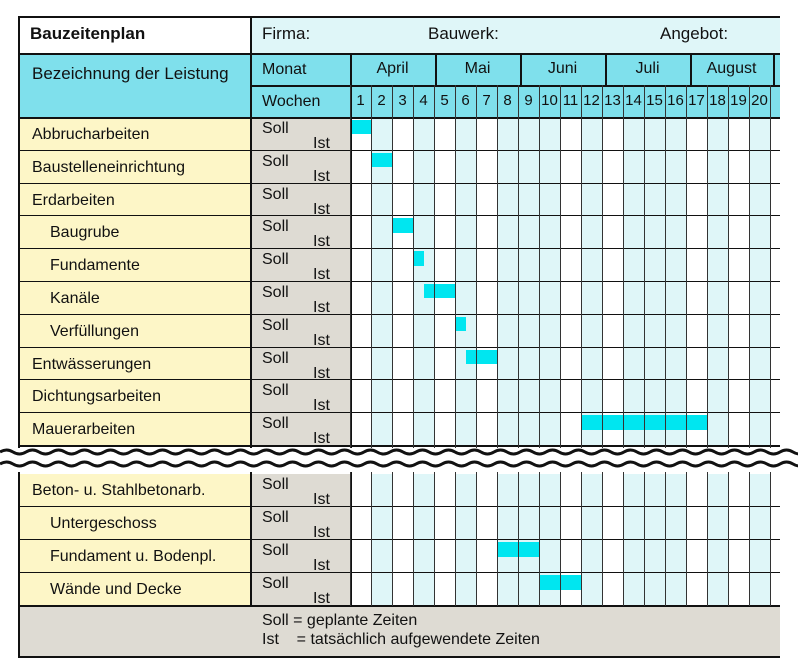  Describe the element at coordinates (444, 100) in the screenshot. I see `week-5: 5` at that location.